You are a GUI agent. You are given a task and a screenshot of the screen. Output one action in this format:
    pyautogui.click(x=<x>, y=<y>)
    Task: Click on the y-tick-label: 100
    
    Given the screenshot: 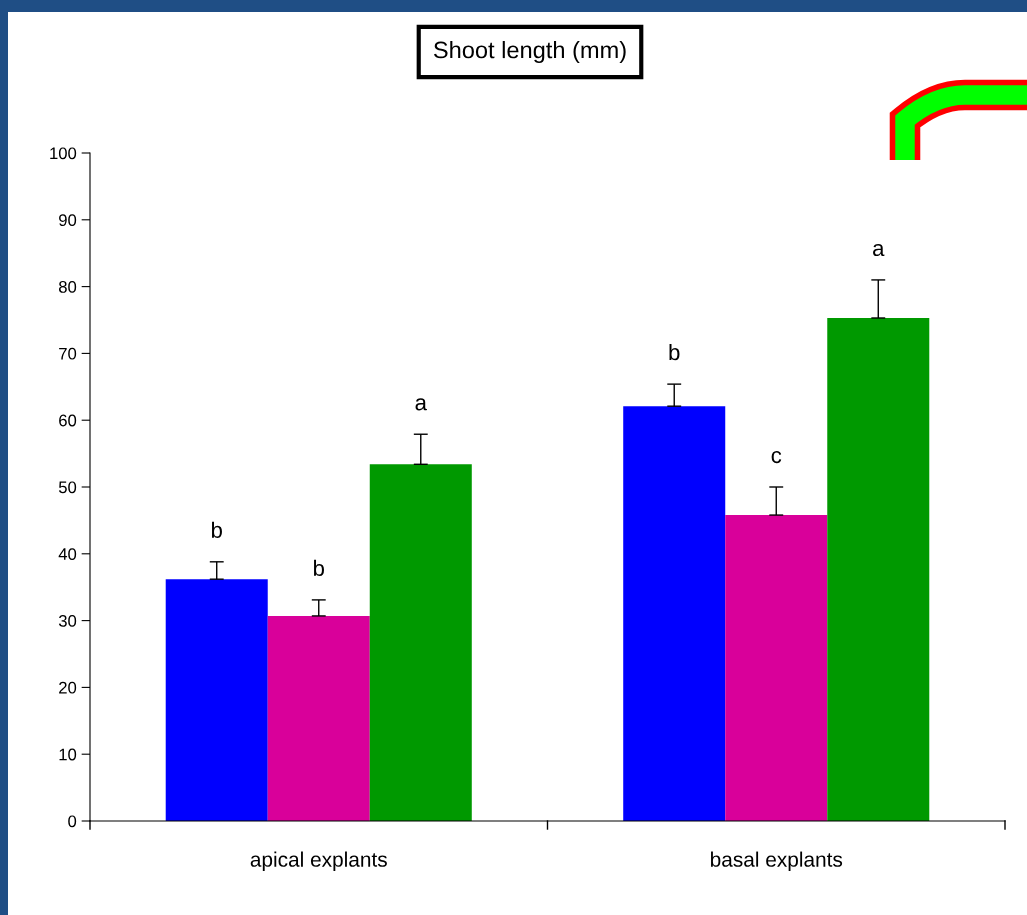 What is the action you would take?
    pyautogui.click(x=63, y=153)
    